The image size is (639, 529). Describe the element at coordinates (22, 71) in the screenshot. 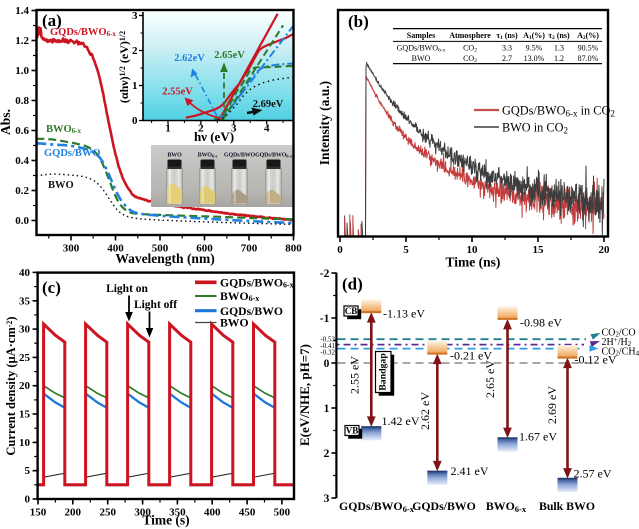

I see `svg-text: 1.0` at that location.